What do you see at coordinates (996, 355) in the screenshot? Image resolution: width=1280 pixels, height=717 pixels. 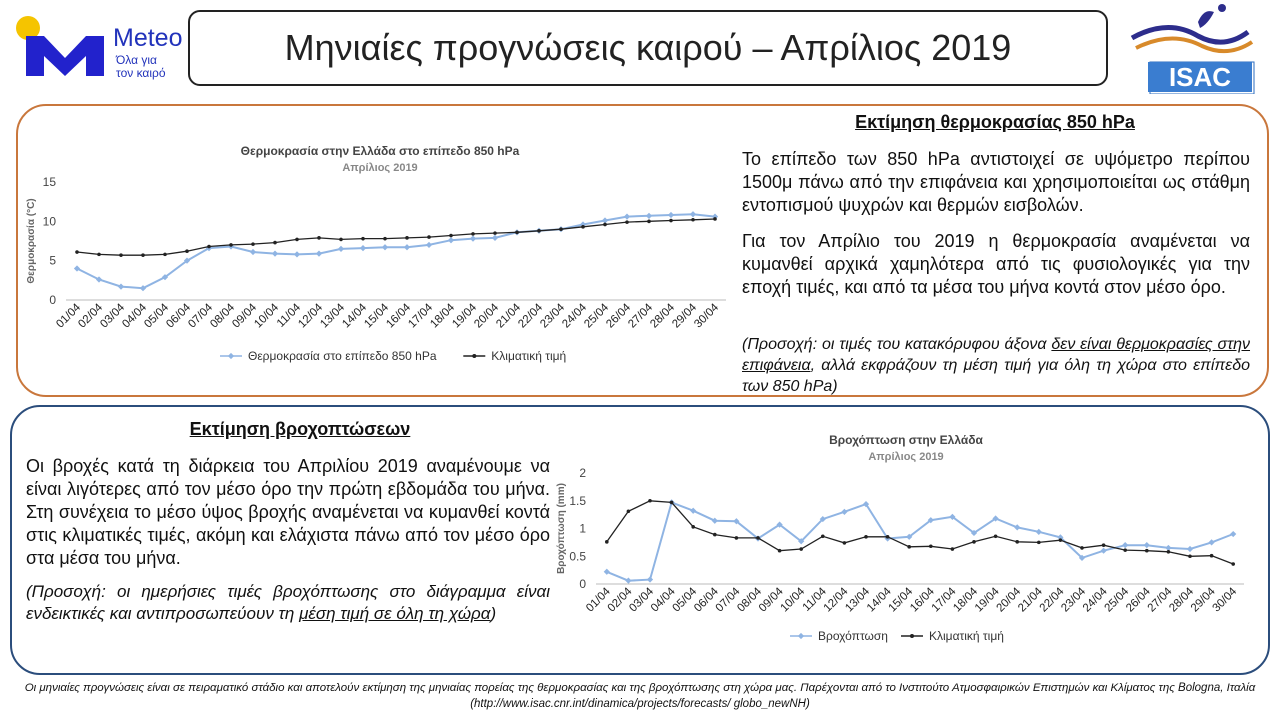 I see `temperature-note-underlined: δεν είναι θερμοκρασίες στην επιφάνεια` at bounding box center [996, 355].